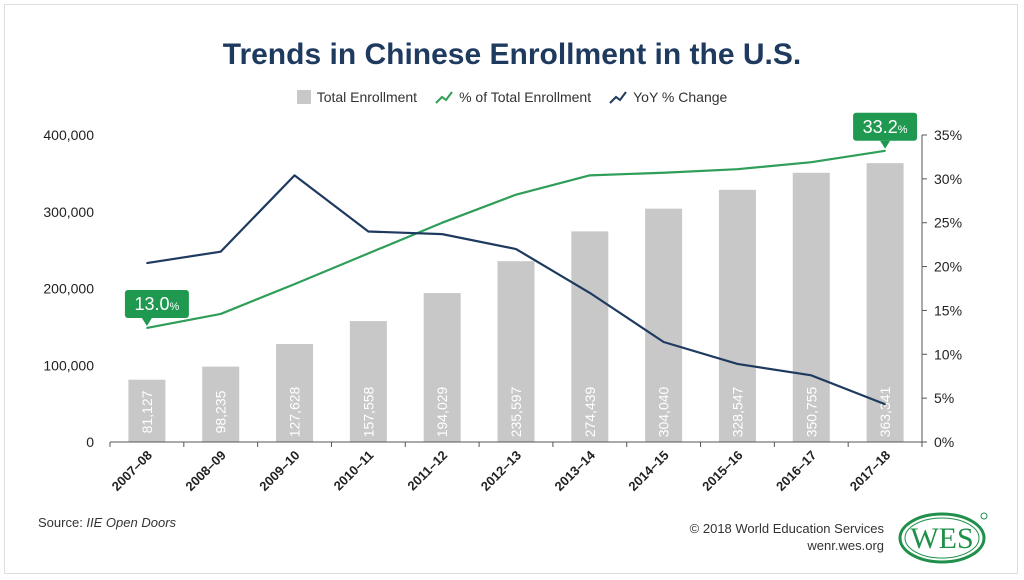 This screenshot has height=580, width=1024. I want to click on x-tick-label: 2007–08, so click(132, 471).